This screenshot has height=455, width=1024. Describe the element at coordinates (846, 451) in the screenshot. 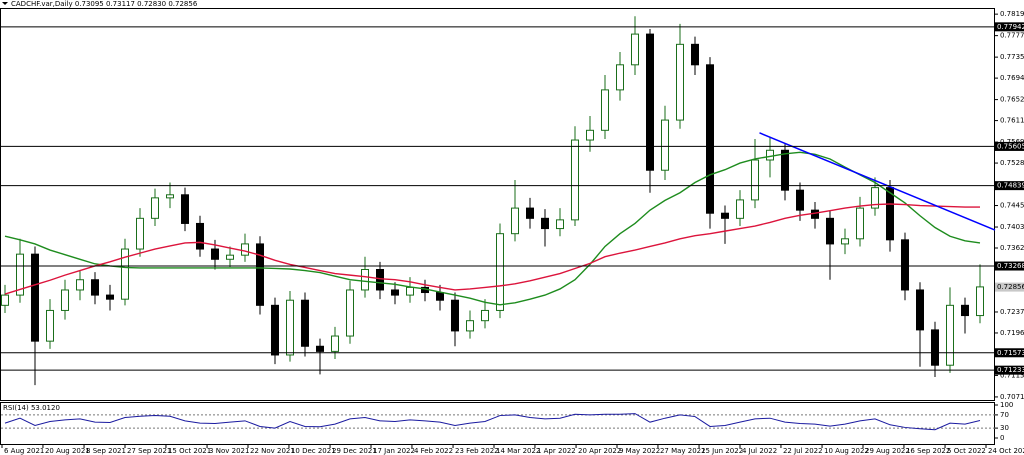

I see `x-tick-label: 10 Aug 2022` at that location.